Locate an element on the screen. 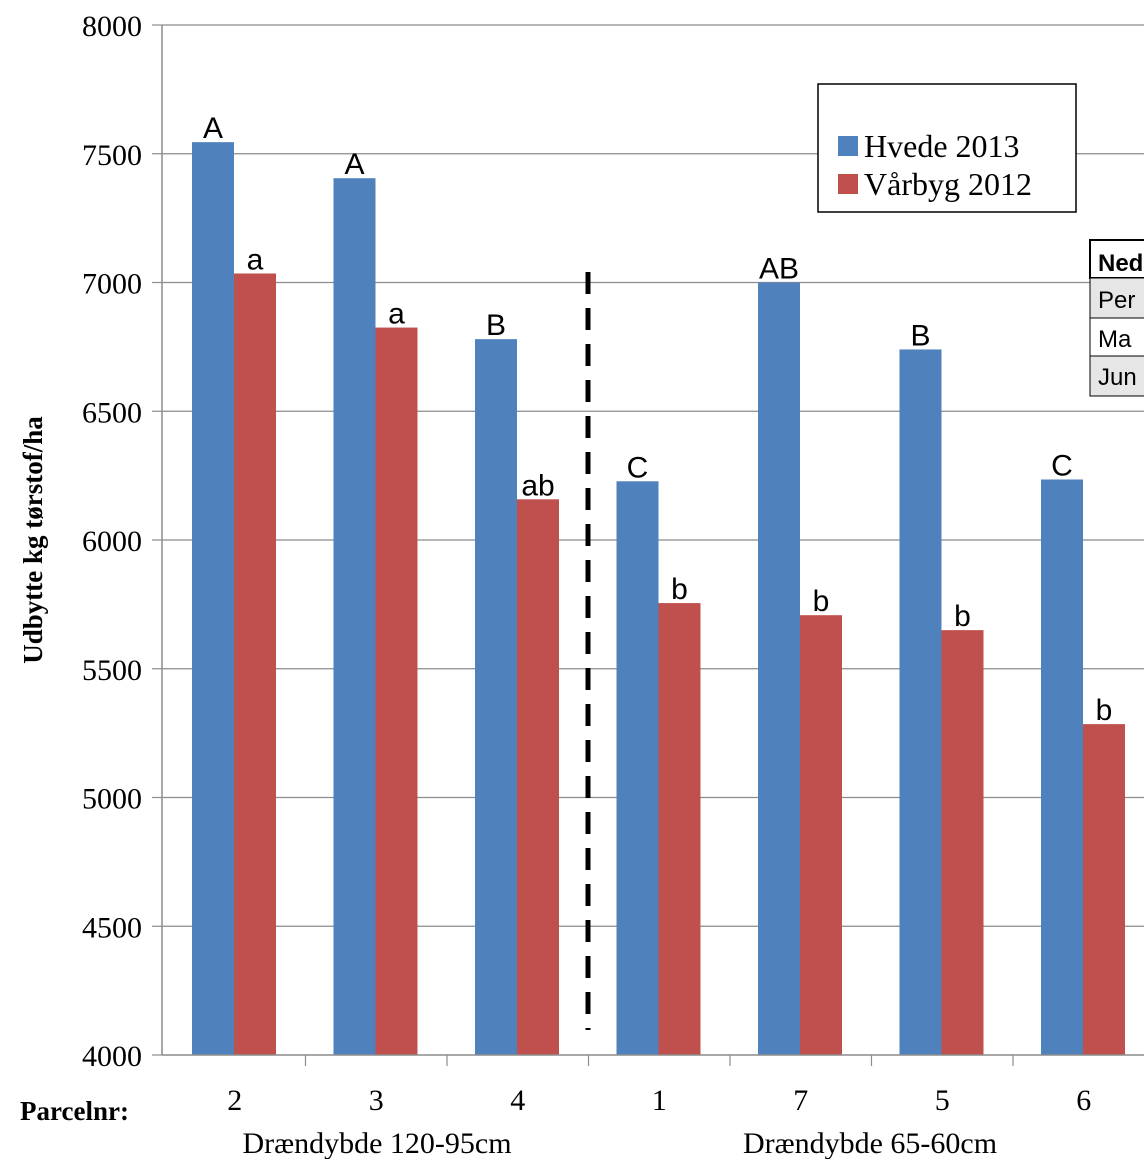  legend-swatch-hvede is located at coordinates (848, 146).